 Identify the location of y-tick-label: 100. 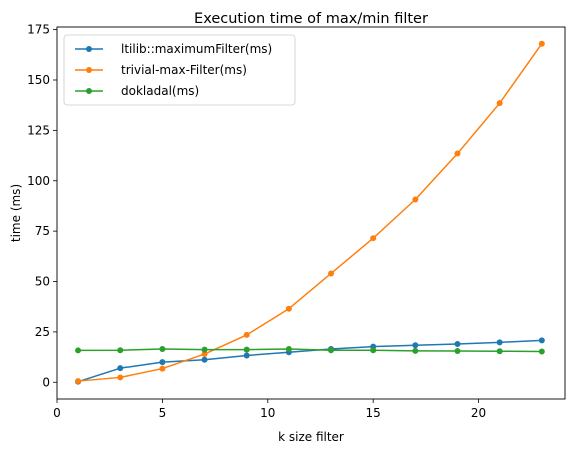
(38, 181).